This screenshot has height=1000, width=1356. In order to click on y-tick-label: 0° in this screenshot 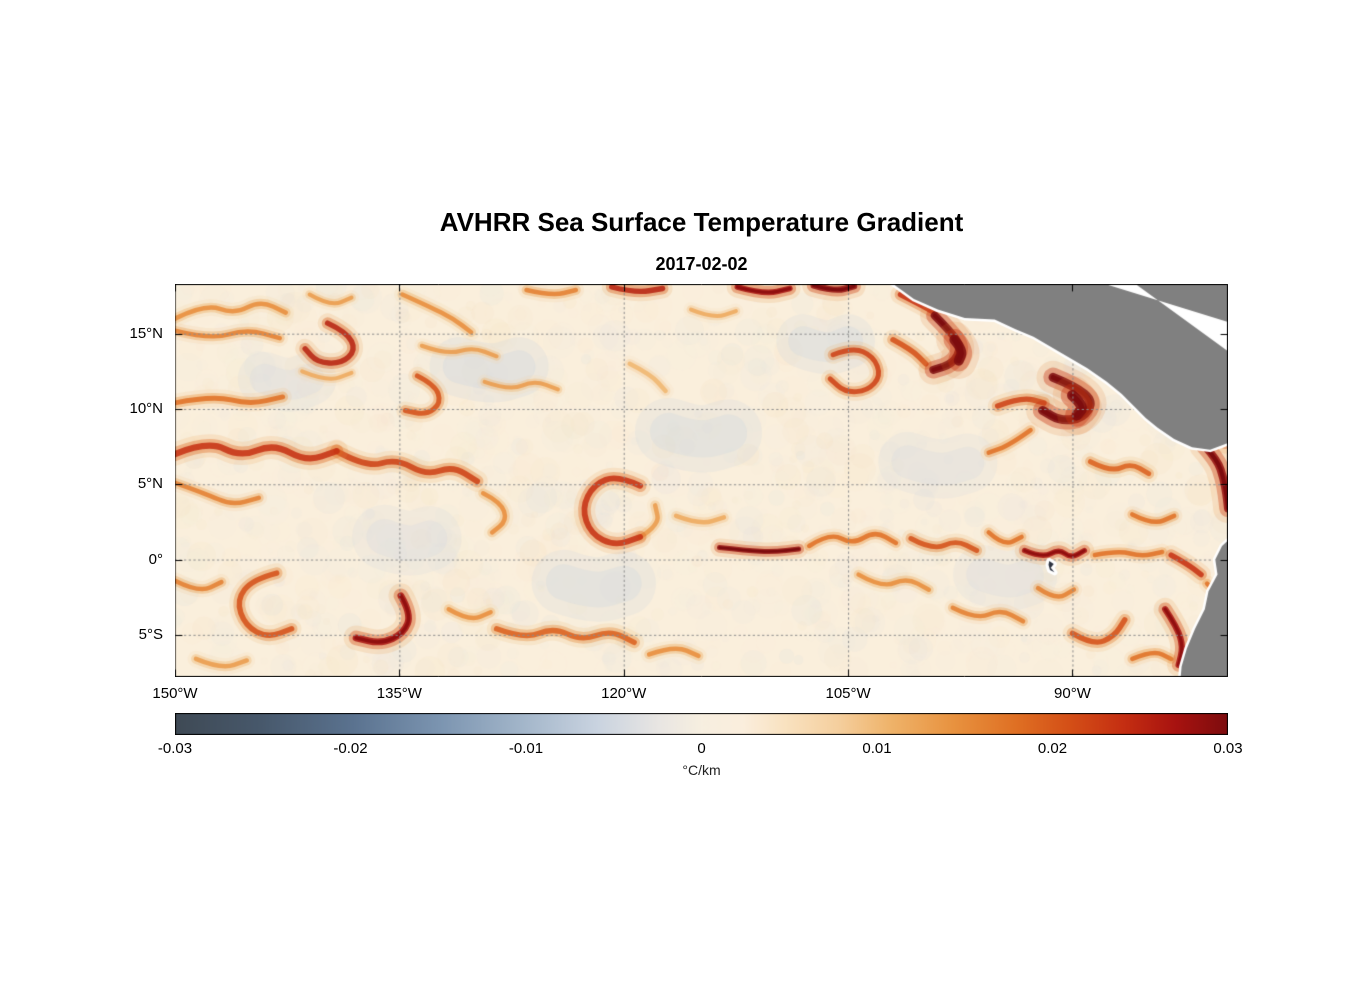, I will do `click(155, 559)`.